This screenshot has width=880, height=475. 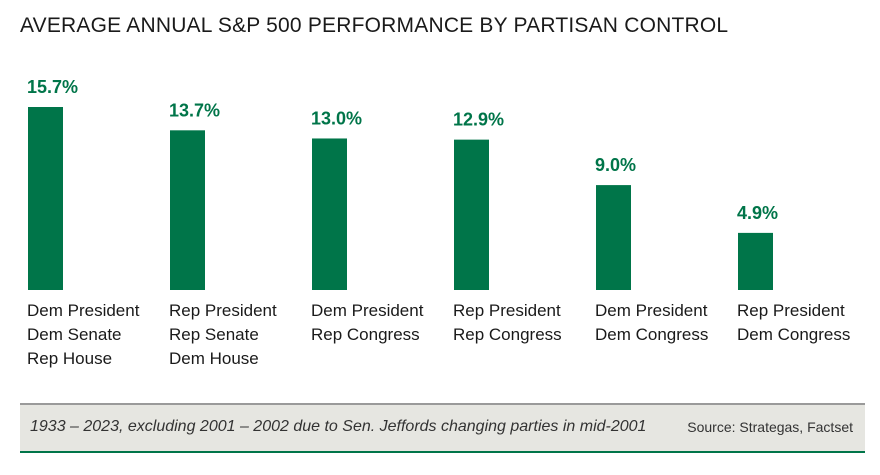 I want to click on category-label-3: Dem President Rep Congress, so click(x=367, y=322).